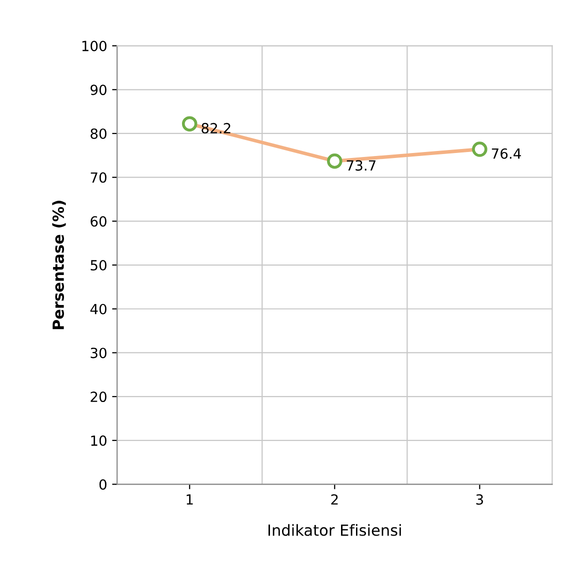 The height and width of the screenshot is (587, 574). What do you see at coordinates (334, 499) in the screenshot?
I see `x-tick-label: 2` at bounding box center [334, 499].